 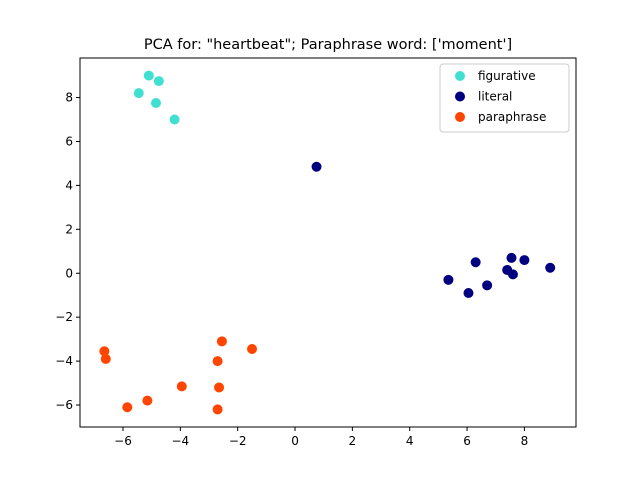 What do you see at coordinates (460, 76) in the screenshot?
I see `legend-marker-figurative` at bounding box center [460, 76].